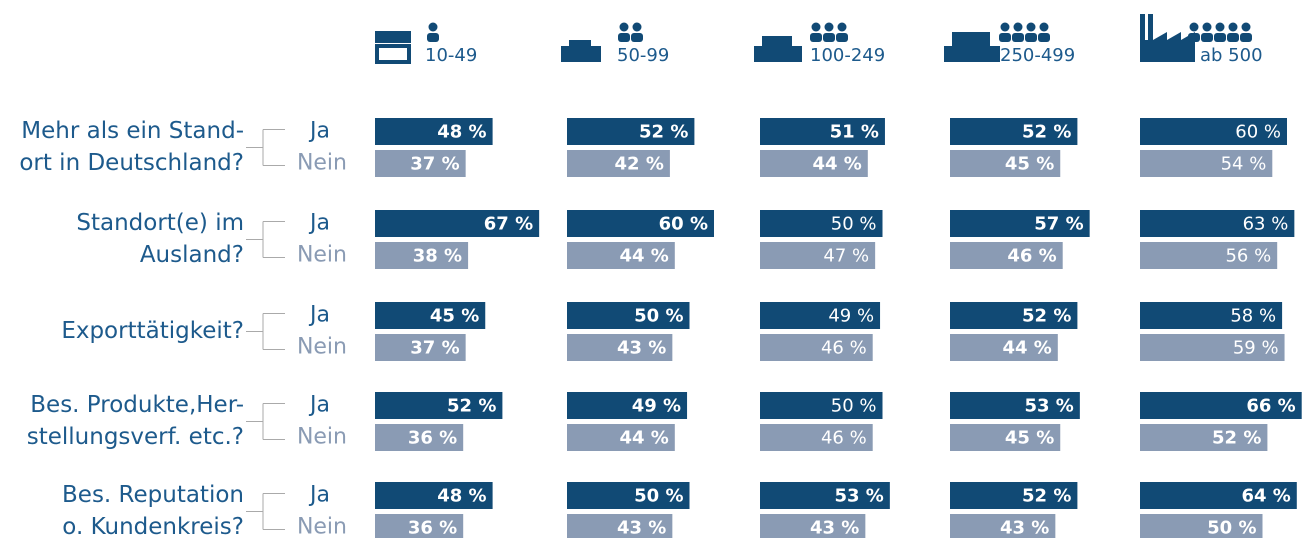  Describe the element at coordinates (153, 495) in the screenshot. I see `question-label: Bes. Reputation` at that location.